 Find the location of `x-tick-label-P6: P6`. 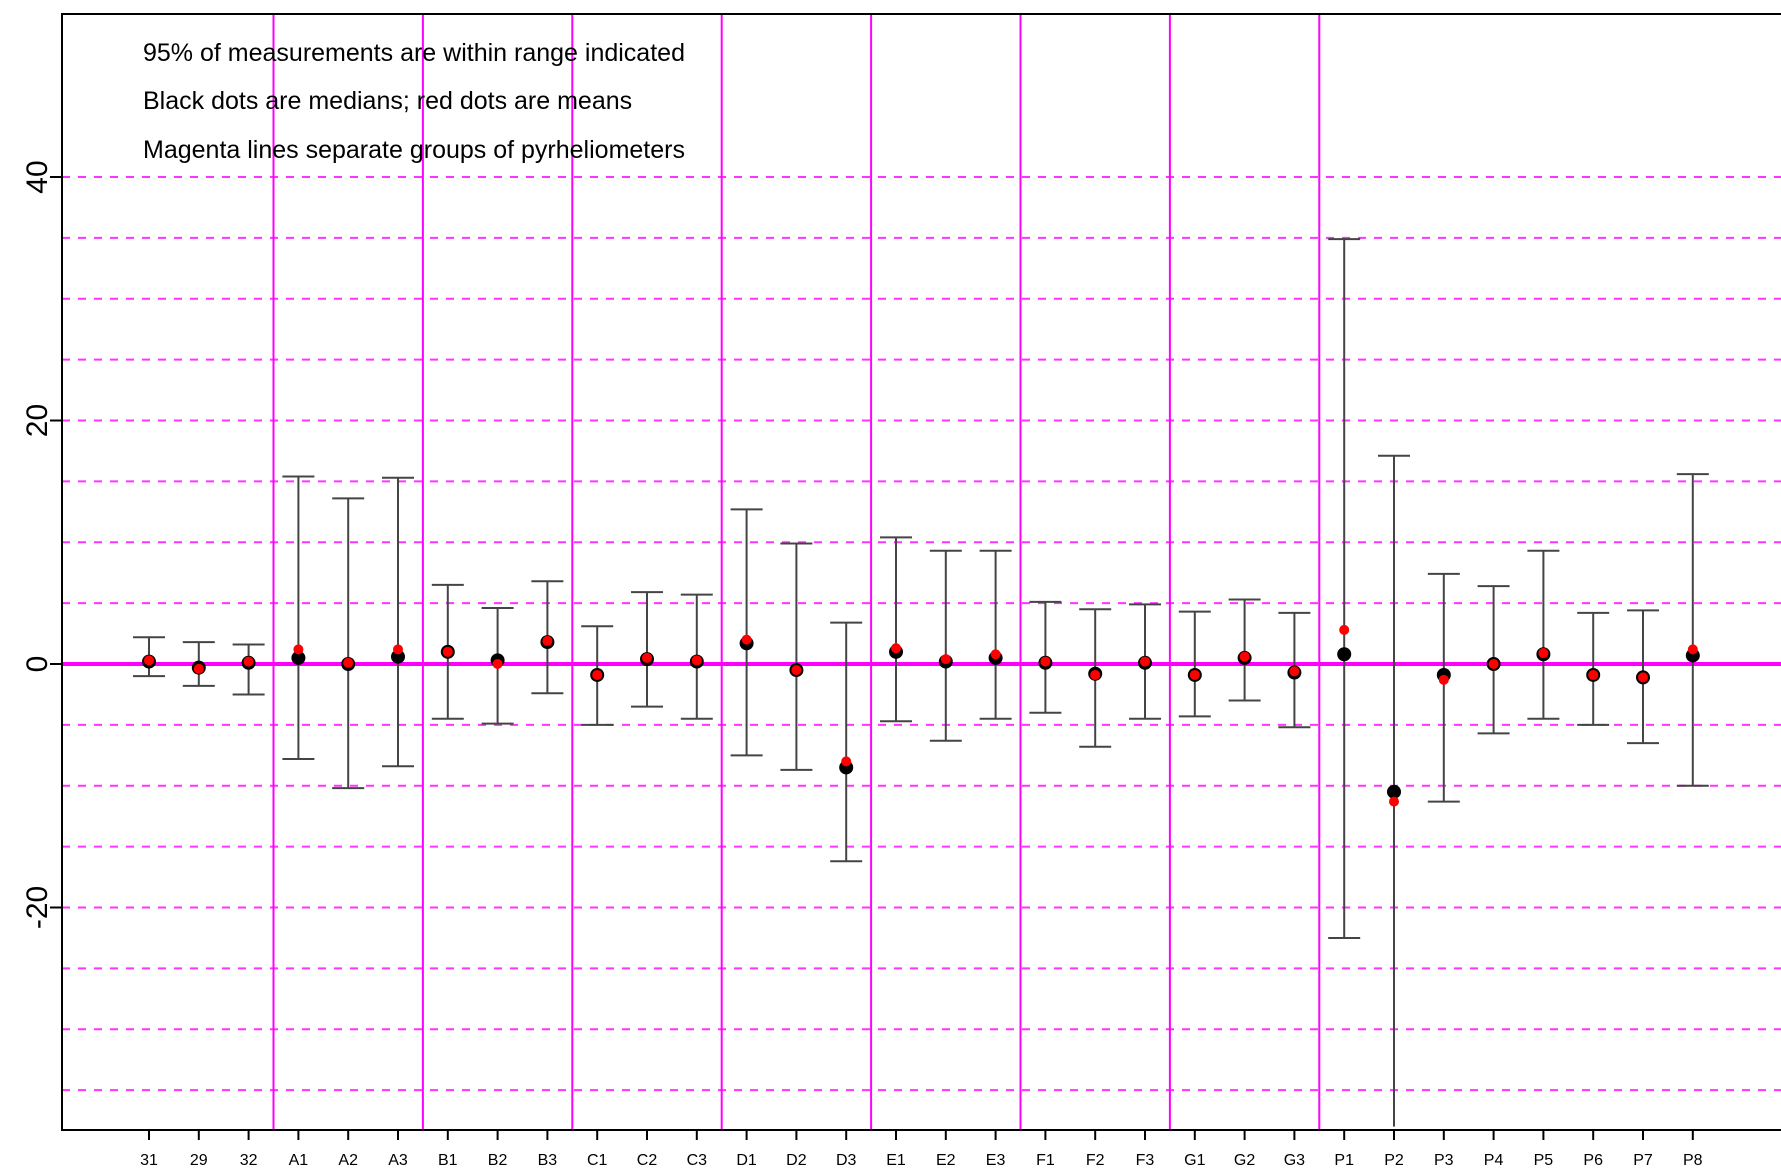

x-tick-label-P6: P6 is located at coordinates (1593, 1160).